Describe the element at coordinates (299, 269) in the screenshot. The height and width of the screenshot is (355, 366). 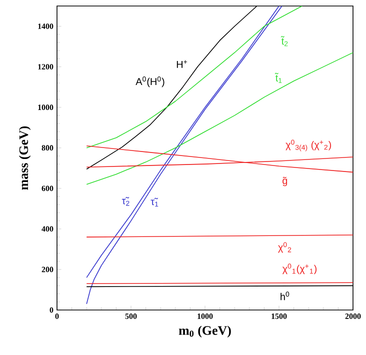
I see `series-label: χ$^{0}$$_{1}$(χ$^{+}$$_{1}$)` at that location.